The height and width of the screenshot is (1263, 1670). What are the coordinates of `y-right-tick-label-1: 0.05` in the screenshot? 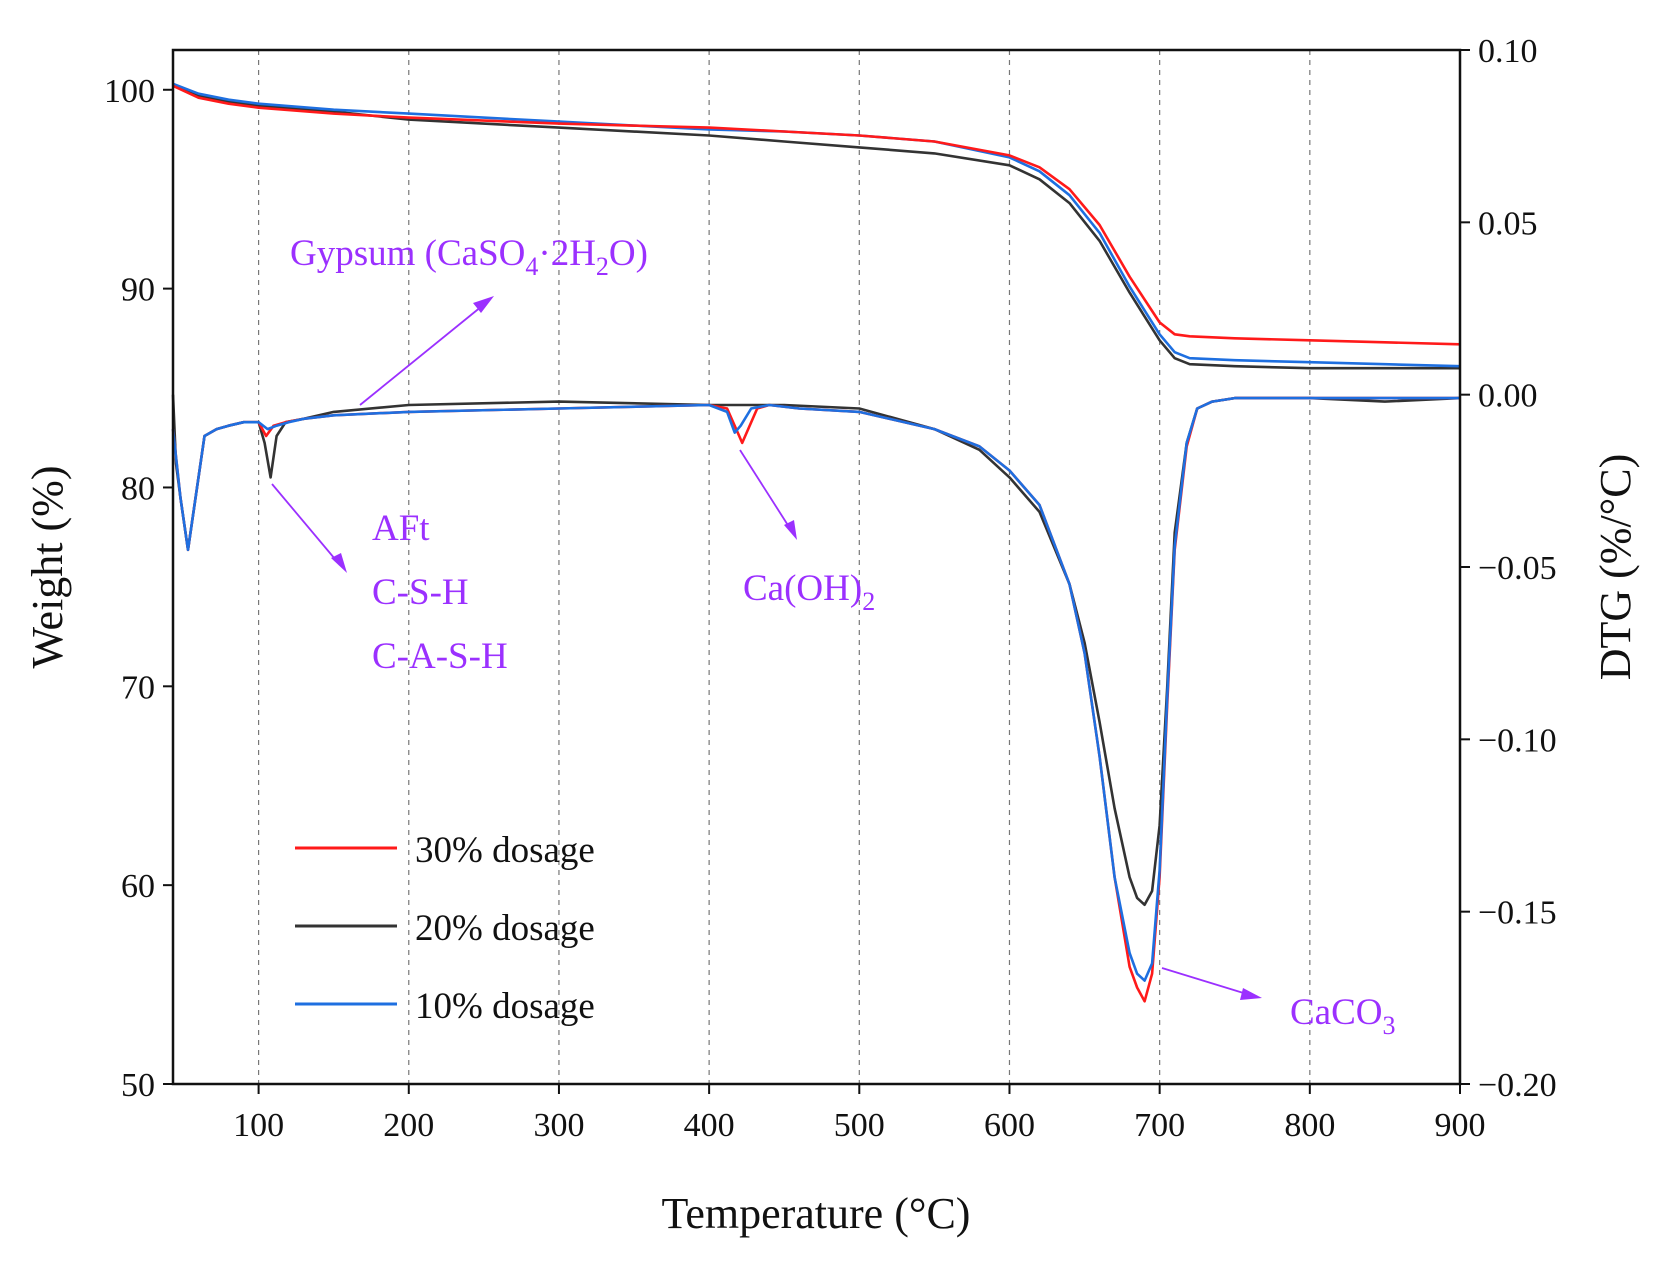 It's located at (1508, 223).